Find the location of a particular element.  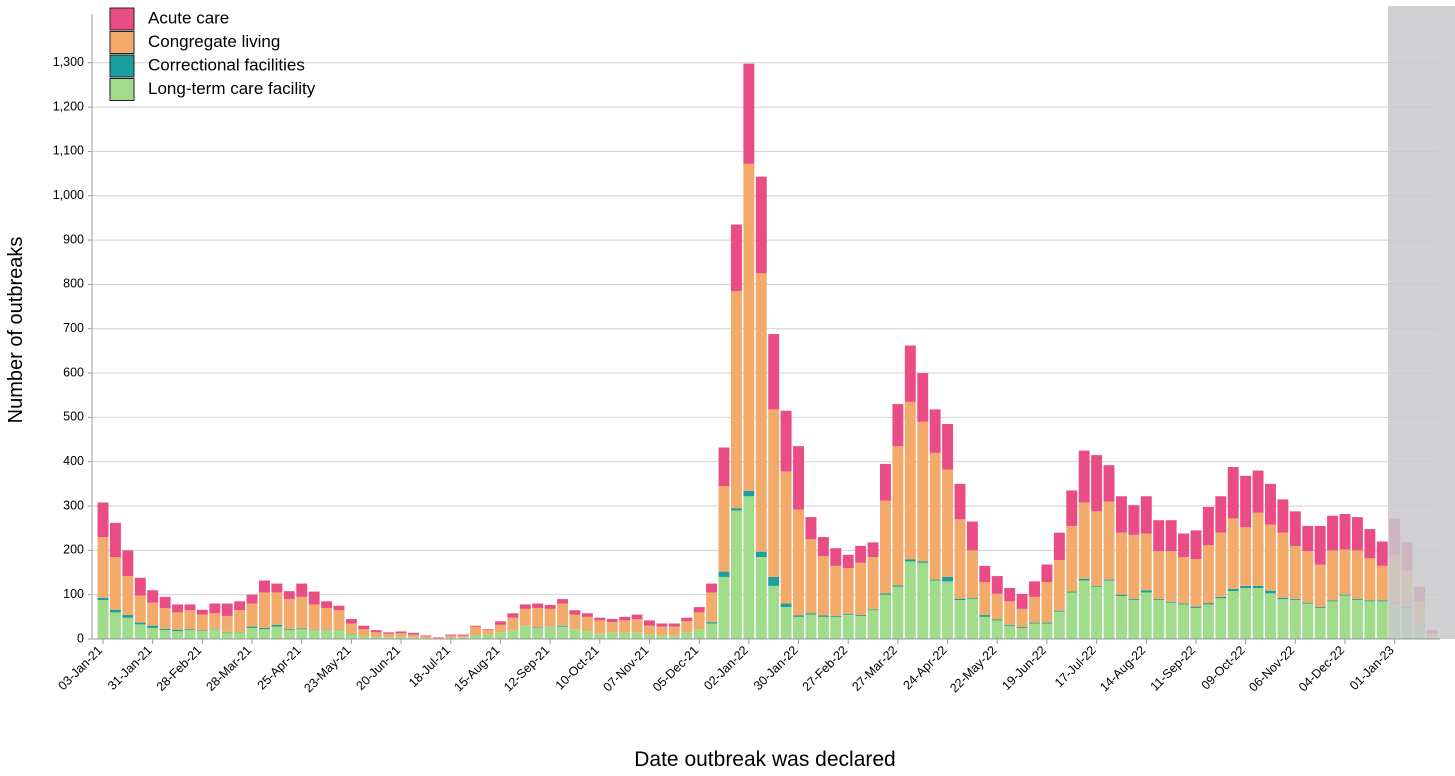

legend-label: Congregate living is located at coordinates (214, 41).